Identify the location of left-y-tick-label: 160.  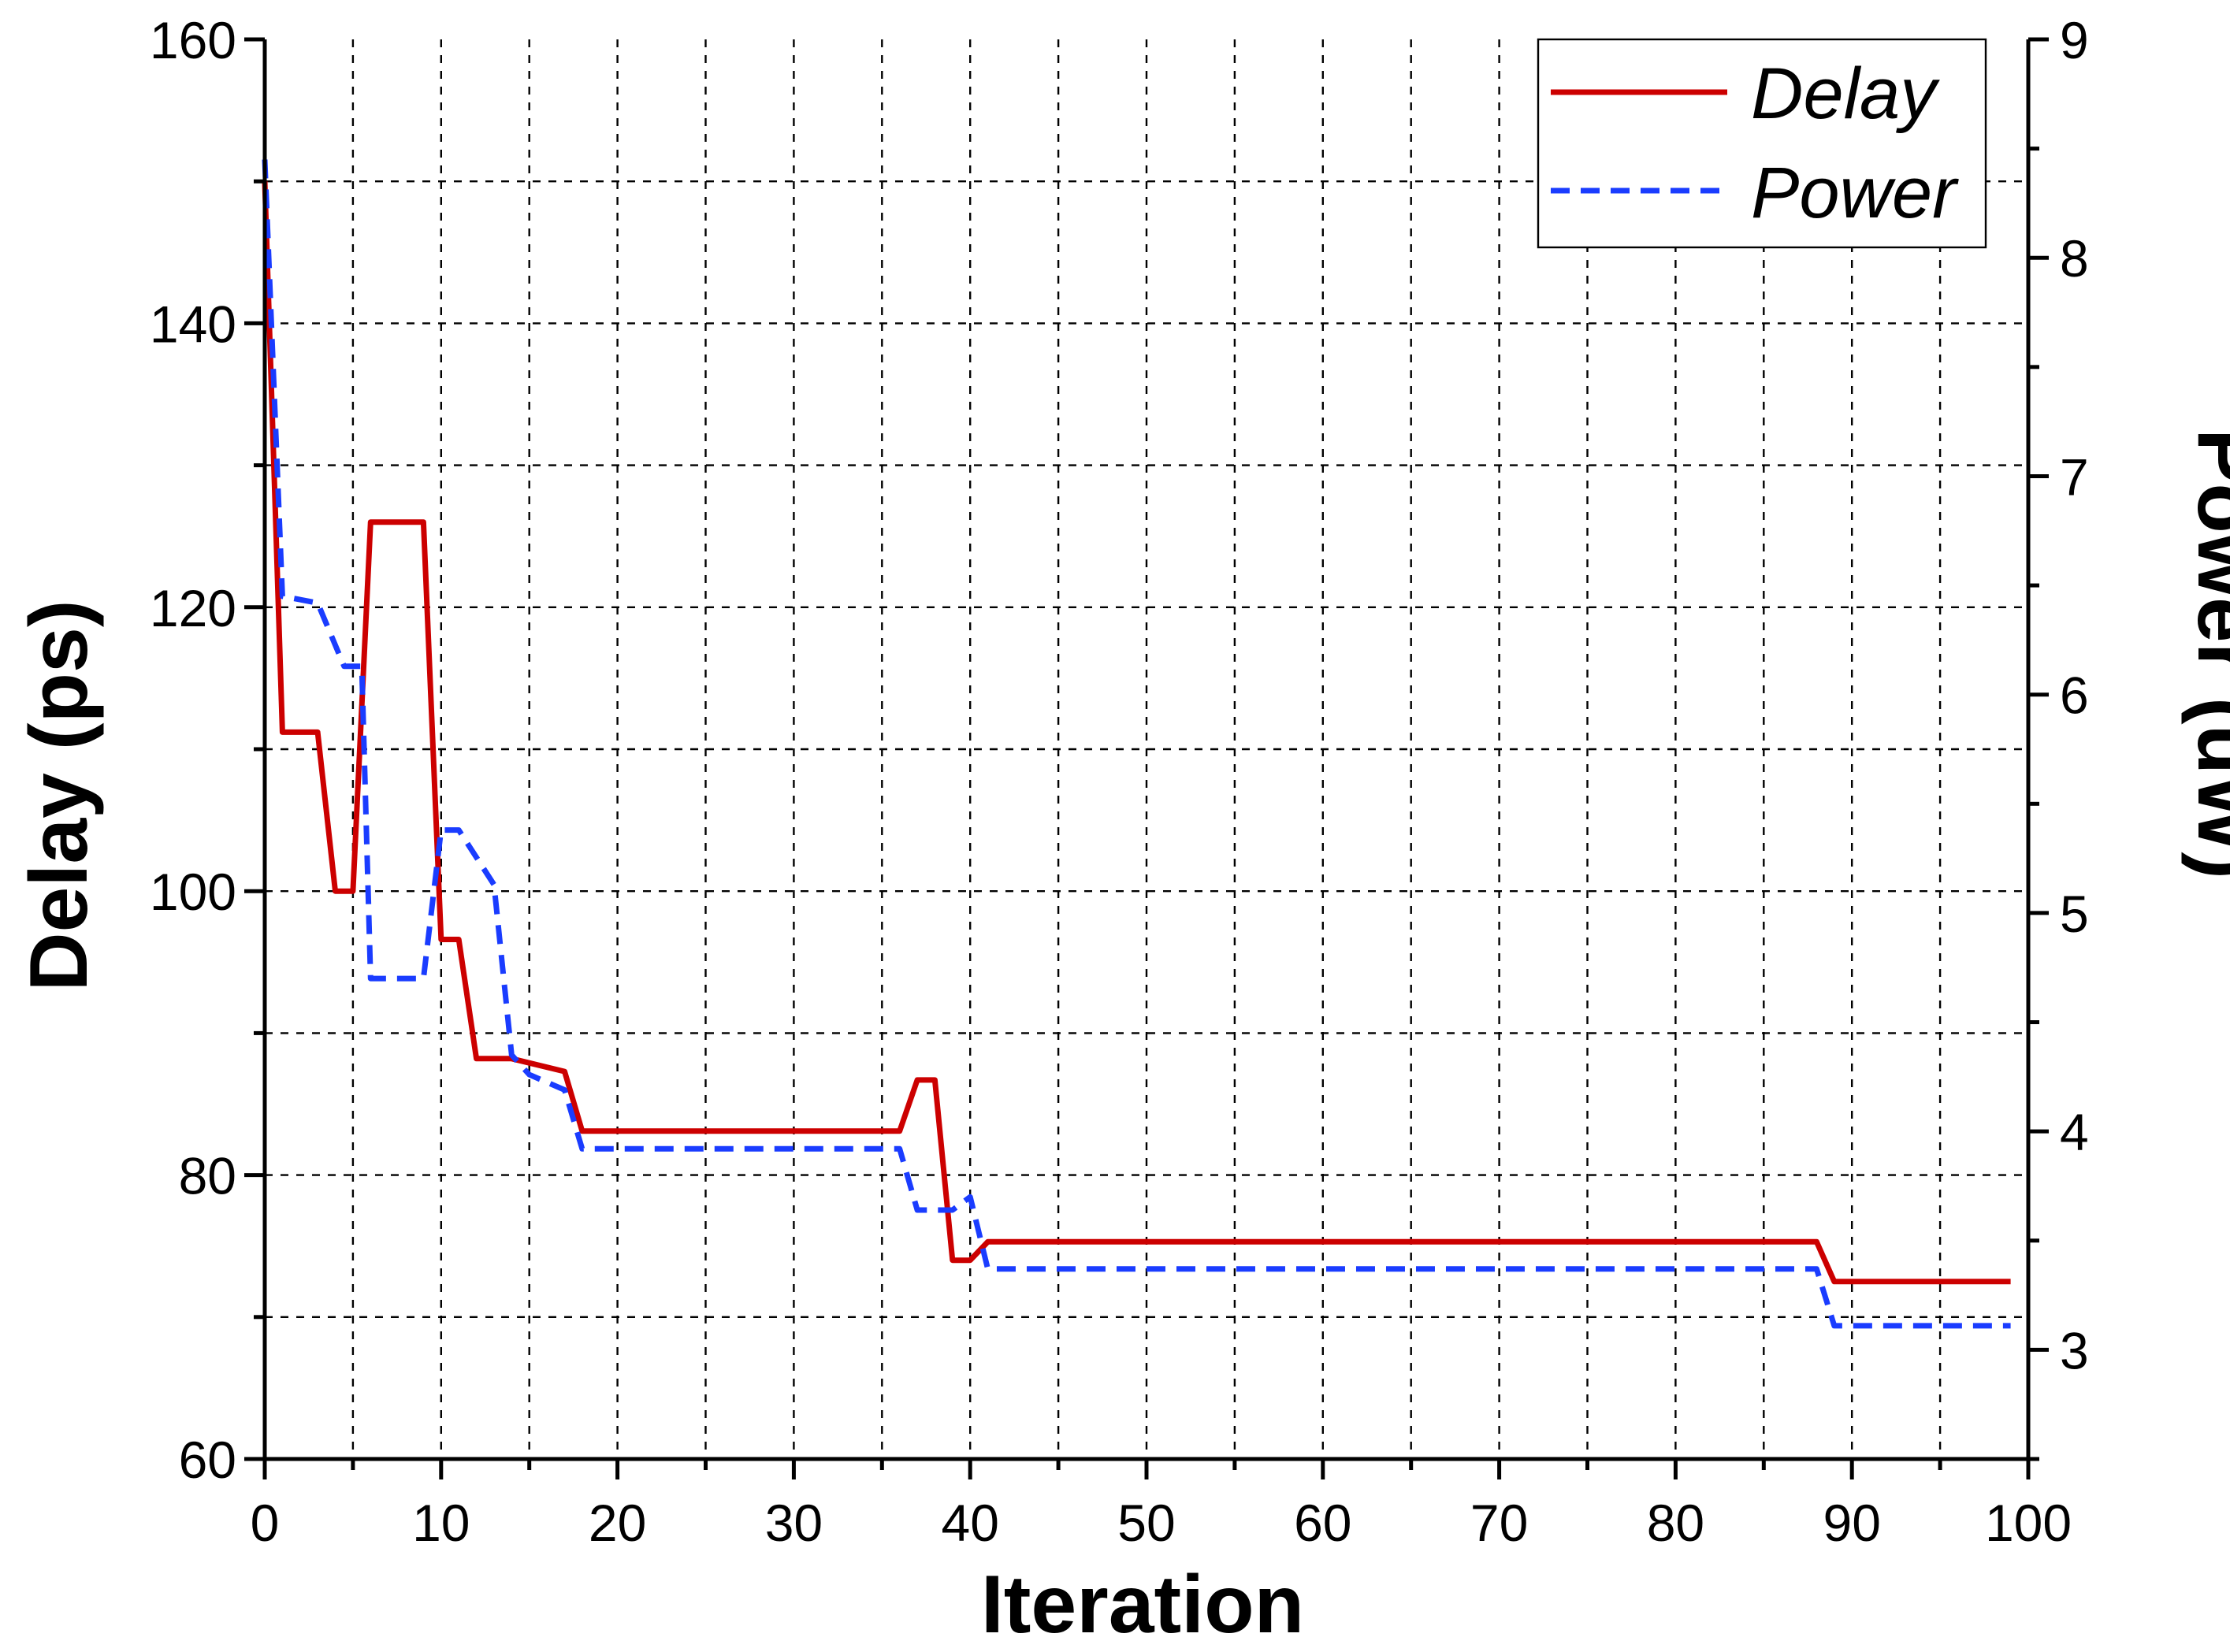
(193, 40).